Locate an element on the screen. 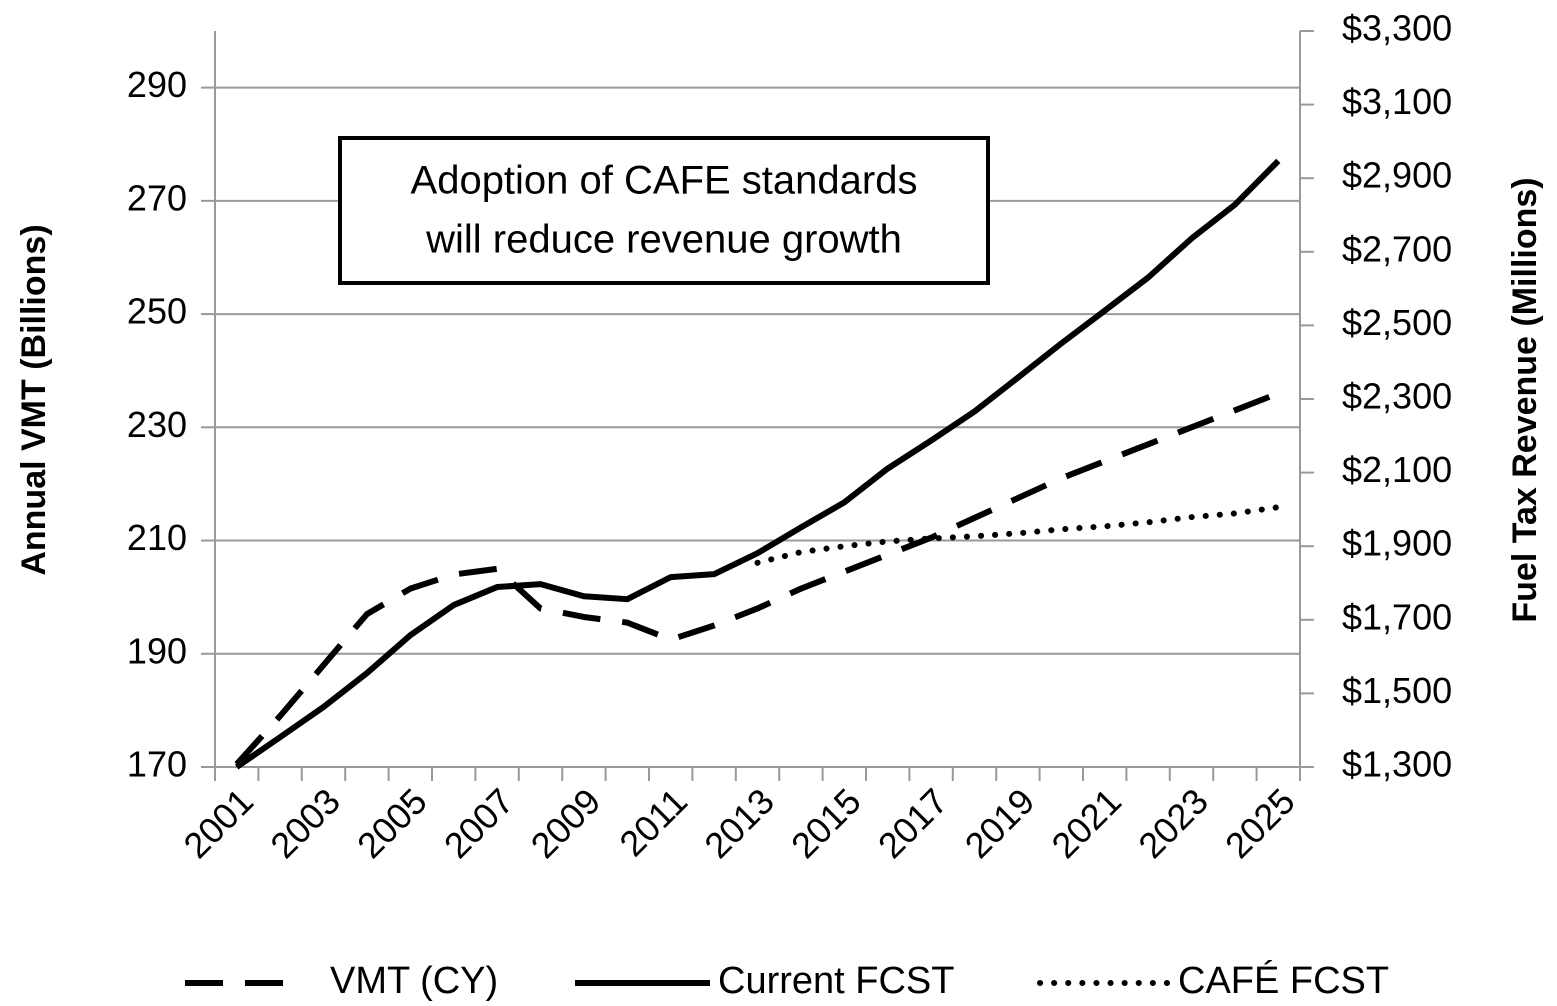  y-tick-label: 190 is located at coordinates (157, 650).